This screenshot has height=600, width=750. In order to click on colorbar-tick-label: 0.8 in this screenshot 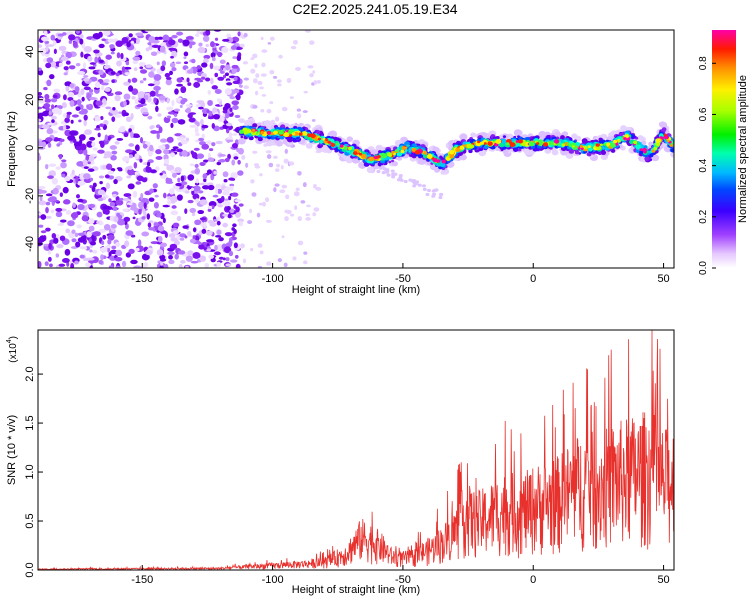, I will do `click(703, 63)`.